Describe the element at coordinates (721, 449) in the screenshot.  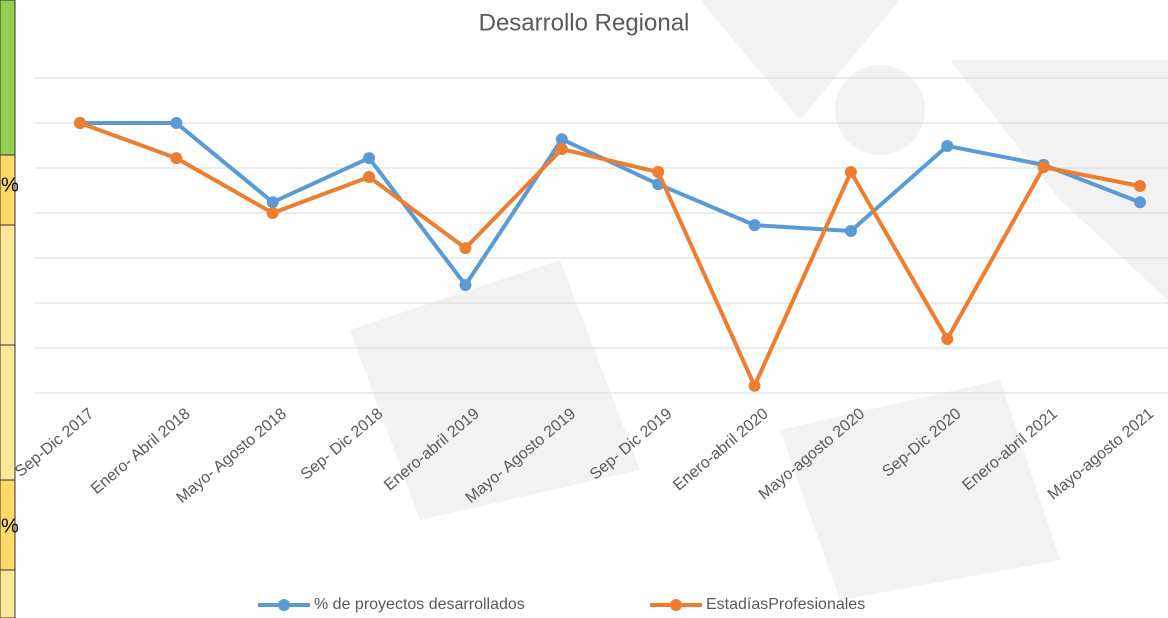
I see `x-tick-label: Enero-abril 2020` at that location.